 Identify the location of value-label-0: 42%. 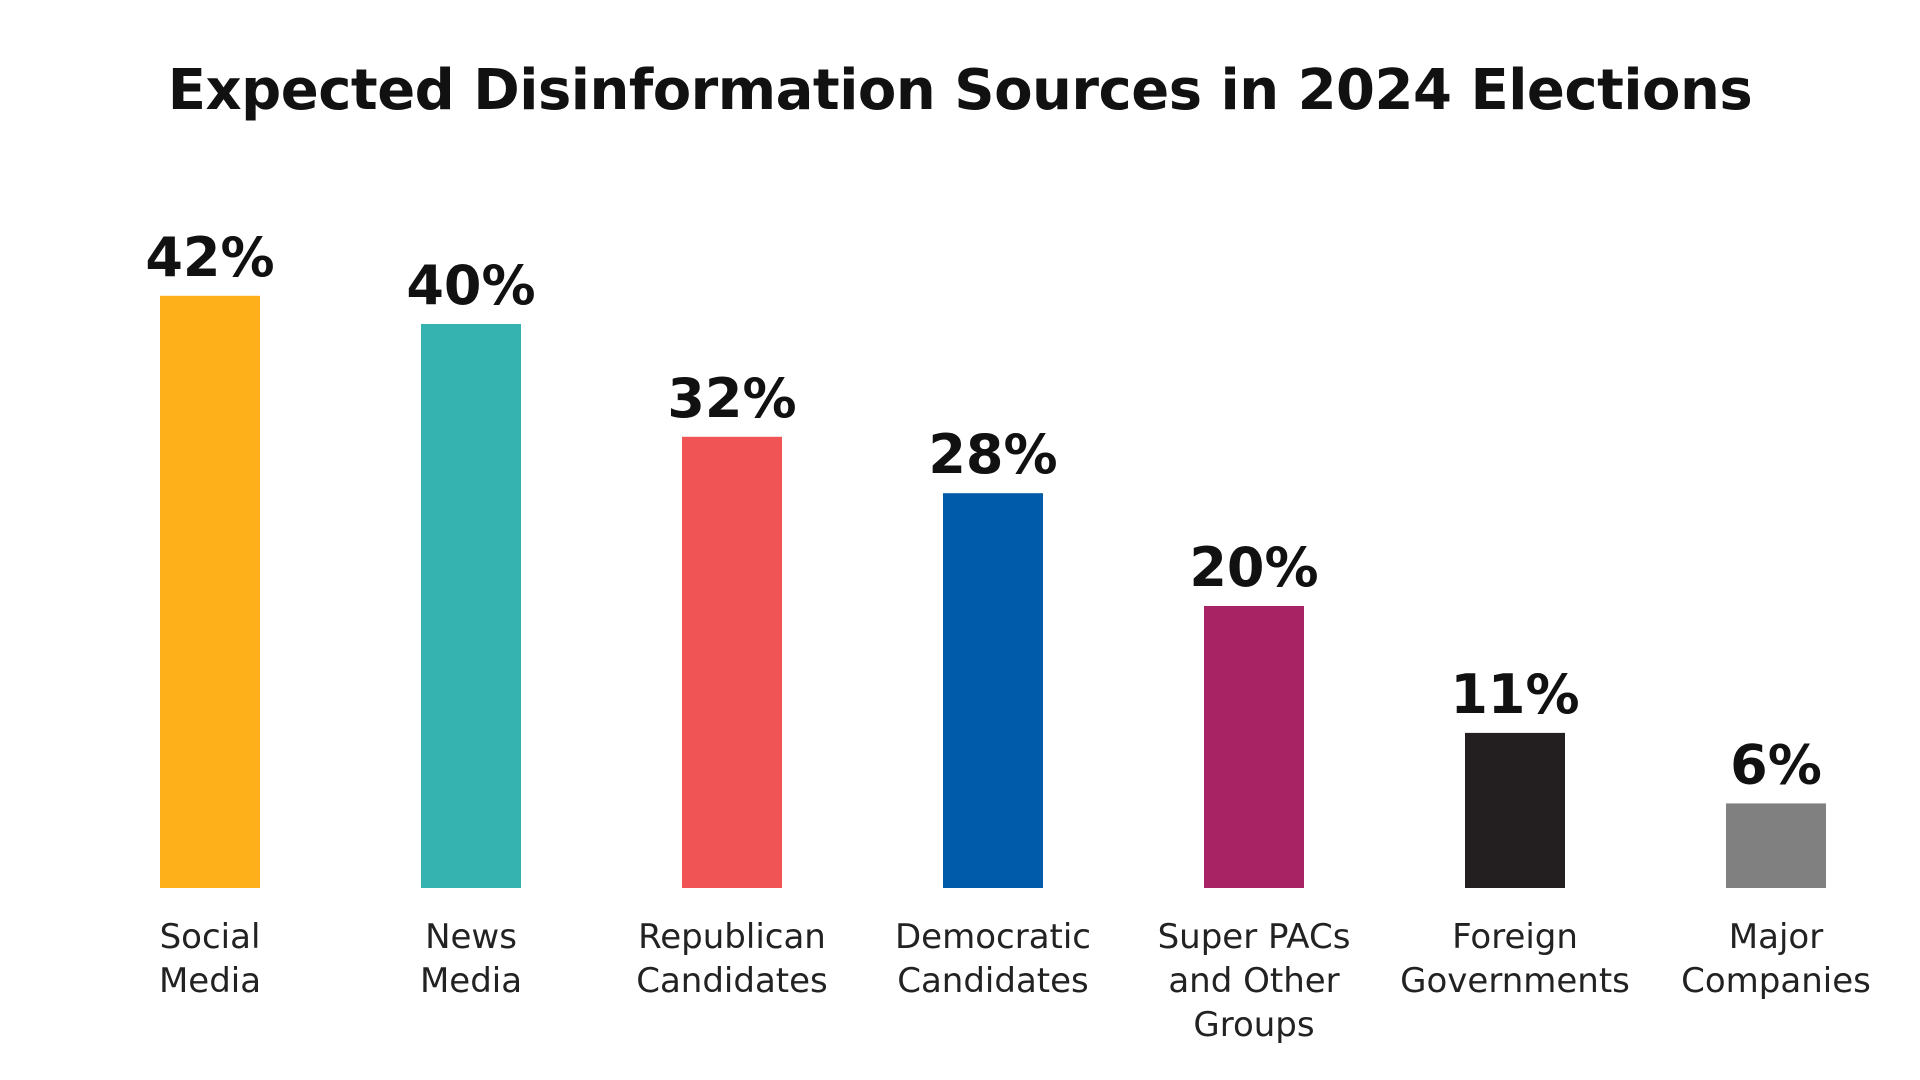
(209, 257).